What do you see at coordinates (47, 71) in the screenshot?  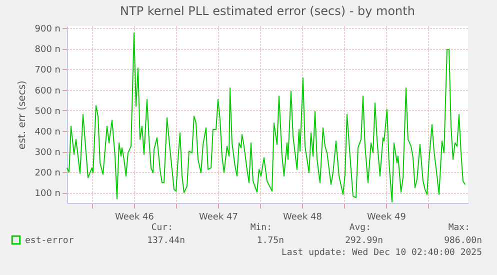 I see `y-tick-label: 700 n` at bounding box center [47, 71].